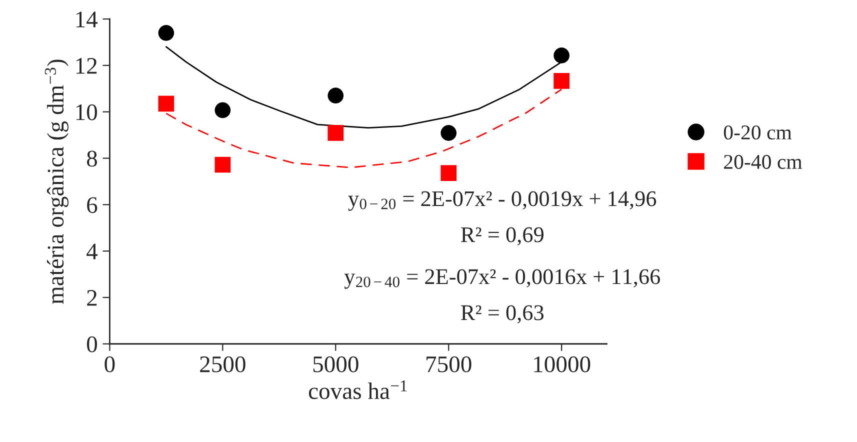 This screenshot has height=442, width=857. Describe the element at coordinates (449, 364) in the screenshot. I see `x-tick-label: 7500` at that location.